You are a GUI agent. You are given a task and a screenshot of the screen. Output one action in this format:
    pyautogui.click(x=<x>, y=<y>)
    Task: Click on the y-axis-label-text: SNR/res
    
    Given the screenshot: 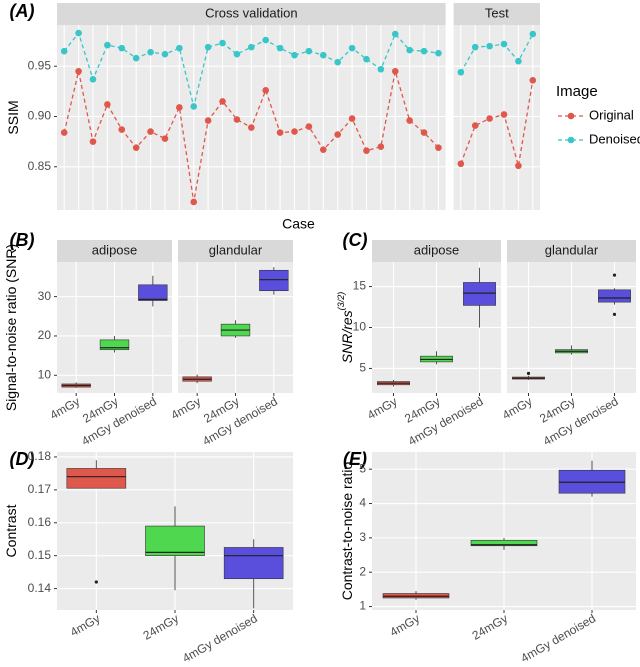 What is the action you would take?
    pyautogui.click(x=347, y=336)
    